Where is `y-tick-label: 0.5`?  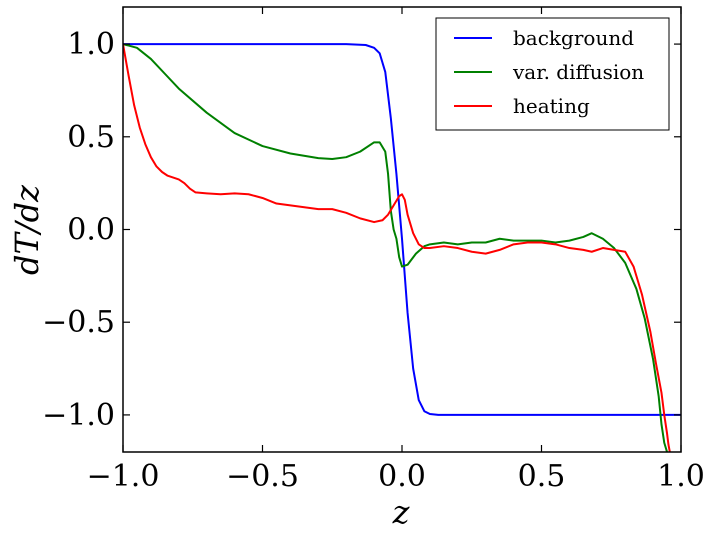 y-tick-label: 0.5 is located at coordinates (91, 137).